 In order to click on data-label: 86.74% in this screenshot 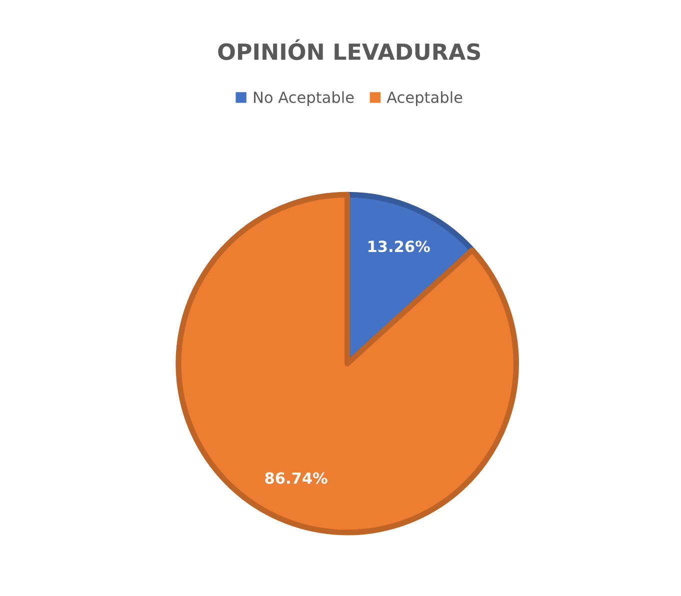, I will do `click(296, 478)`.